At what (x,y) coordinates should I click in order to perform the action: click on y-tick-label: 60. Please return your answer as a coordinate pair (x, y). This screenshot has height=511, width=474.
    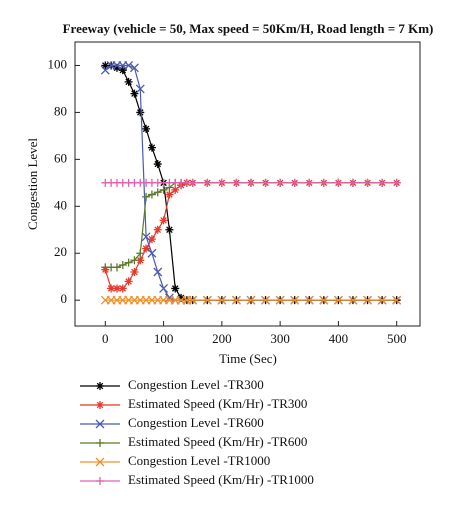
    Looking at the image, I should click on (60, 157).